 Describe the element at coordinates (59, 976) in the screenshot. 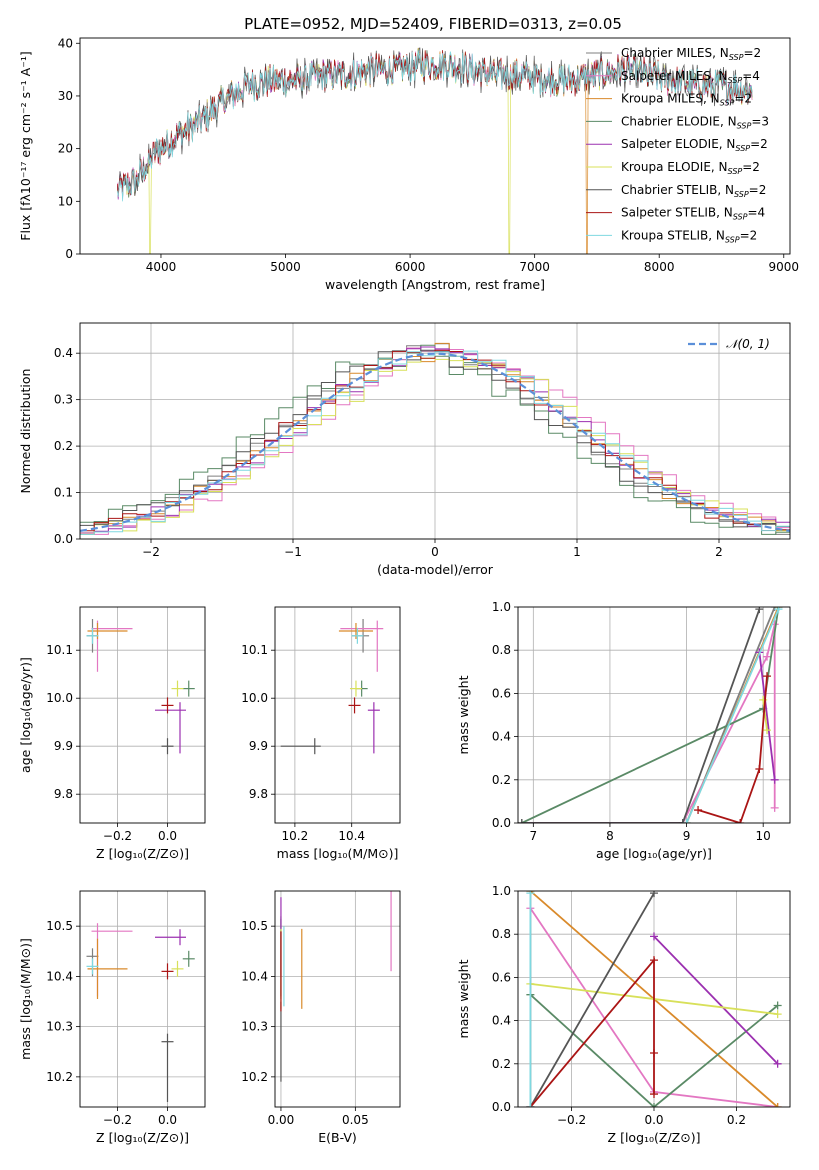

I see `y-tick-label: 10.4` at that location.